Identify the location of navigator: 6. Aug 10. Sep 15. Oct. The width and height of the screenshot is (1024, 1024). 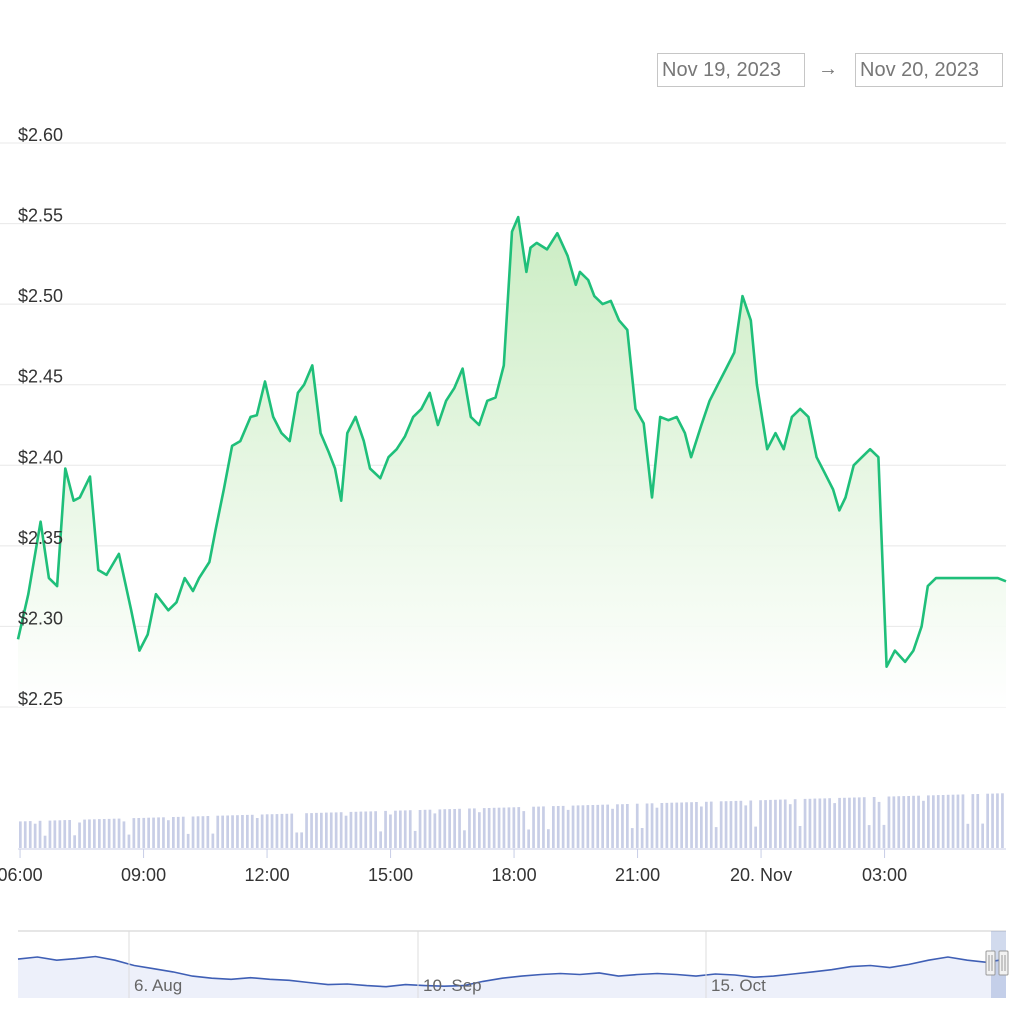
(513, 964).